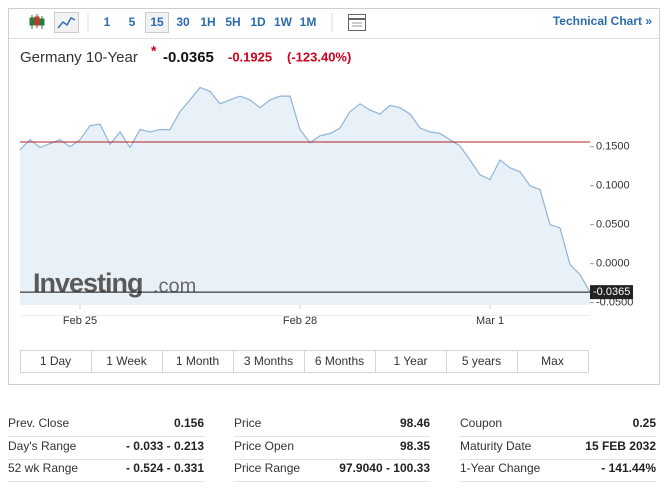 This screenshot has height=502, width=669. I want to click on y-tick-label: 0.0500, so click(613, 225).